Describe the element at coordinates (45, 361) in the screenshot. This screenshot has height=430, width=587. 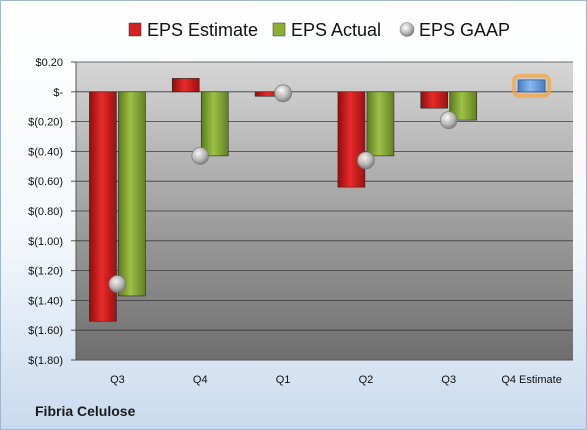
I see `y-tick-label: $(1.80)` at that location.